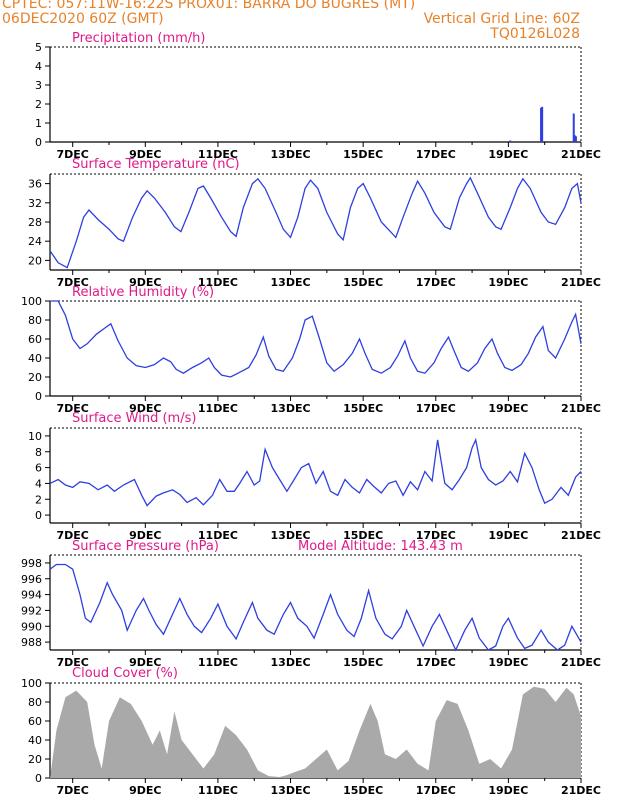 The height and width of the screenshot is (800, 618). Describe the element at coordinates (35, 740) in the screenshot. I see `cloud-y-tick-label: 40` at that location.